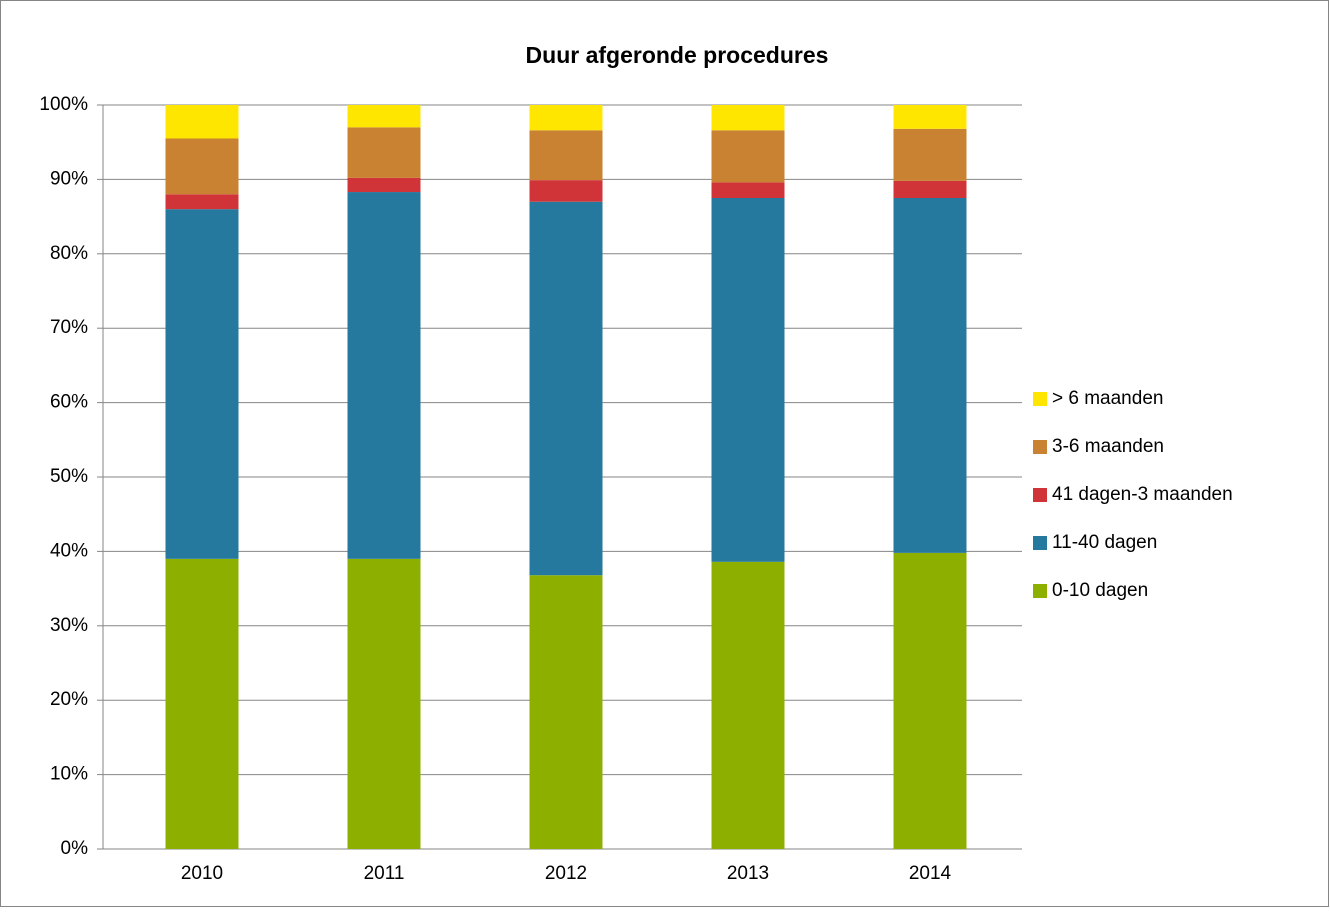 Image resolution: width=1330 pixels, height=913 pixels. I want to click on legend-label: > 6 maanden, so click(1107, 398).